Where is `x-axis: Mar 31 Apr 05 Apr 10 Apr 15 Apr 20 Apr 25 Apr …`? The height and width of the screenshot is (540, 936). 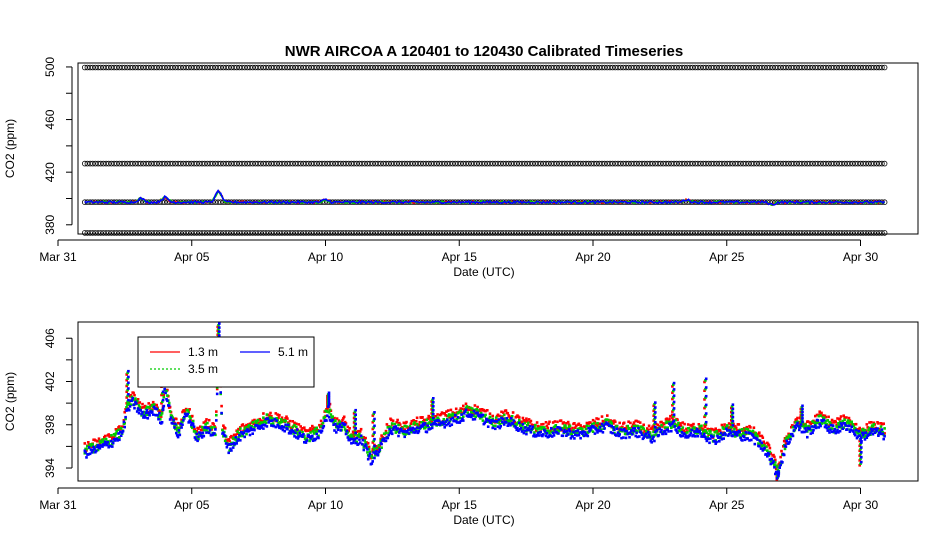
x-axis: Mar 31 Apr 05 Apr 10 Apr 15 Apr 20 Apr 25 Apr … is located at coordinates (459, 507).